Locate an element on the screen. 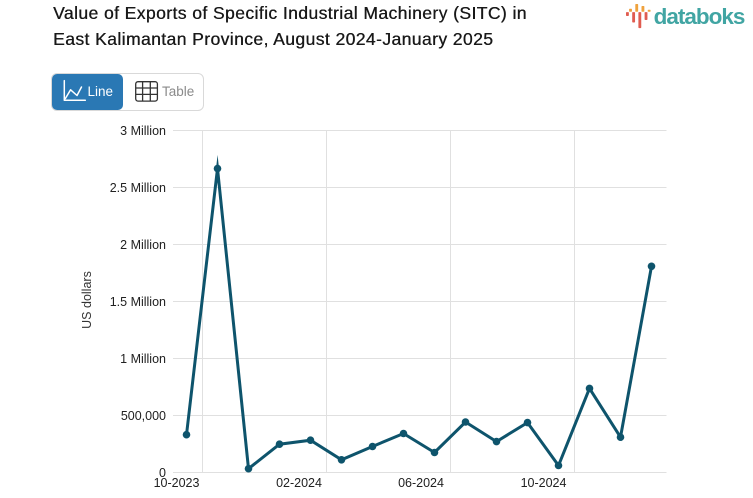 The height and width of the screenshot is (498, 753). svg-text: 2.5 Million is located at coordinates (138, 188).